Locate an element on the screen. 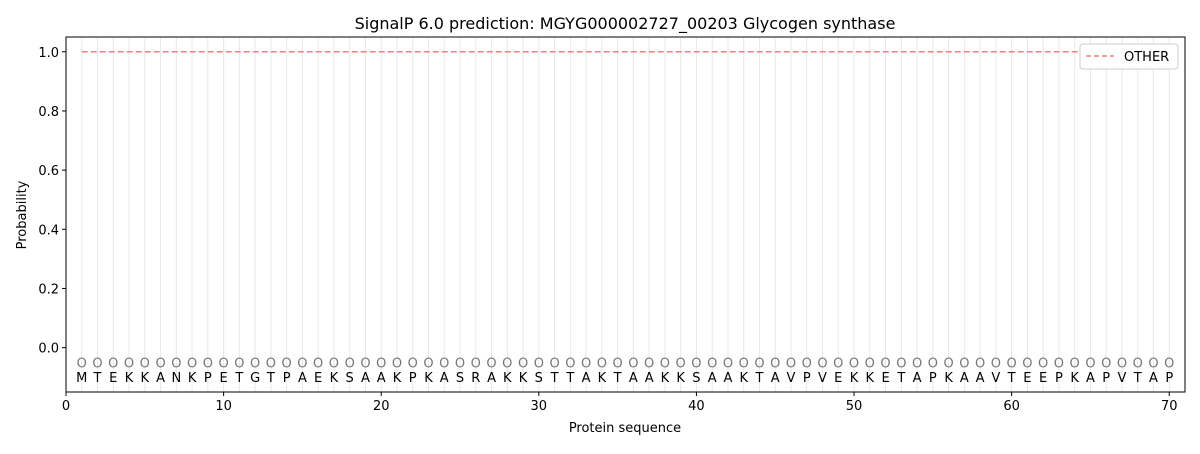 This screenshot has height=454, width=1200. legend: OTHER is located at coordinates (1129, 56).